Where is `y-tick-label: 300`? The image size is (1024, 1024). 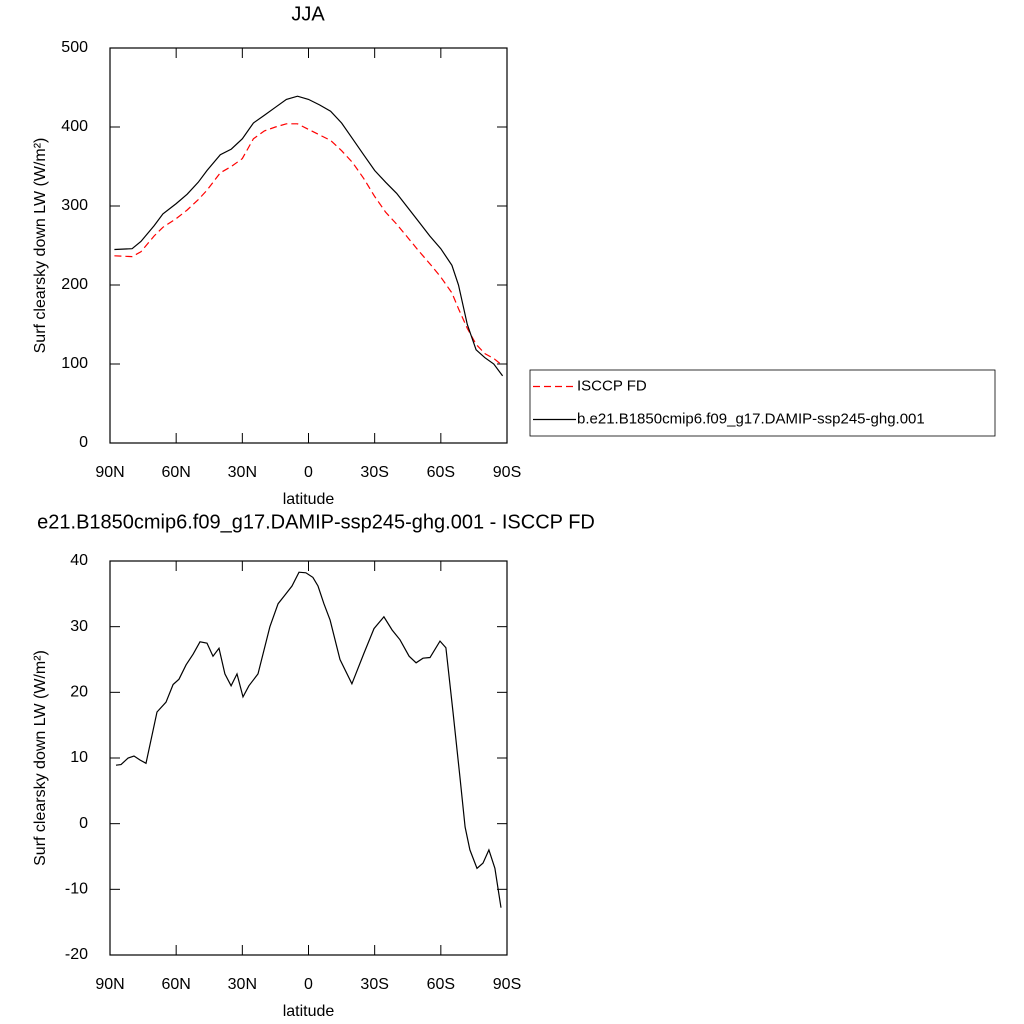
y-tick-label: 300 is located at coordinates (74, 205).